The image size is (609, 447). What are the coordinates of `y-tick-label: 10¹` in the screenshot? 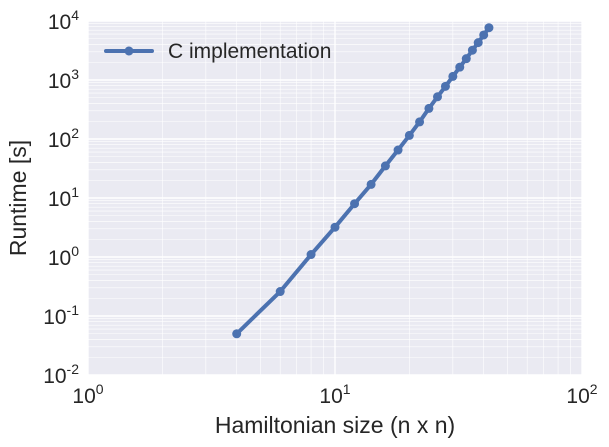 It's located at (63, 197).